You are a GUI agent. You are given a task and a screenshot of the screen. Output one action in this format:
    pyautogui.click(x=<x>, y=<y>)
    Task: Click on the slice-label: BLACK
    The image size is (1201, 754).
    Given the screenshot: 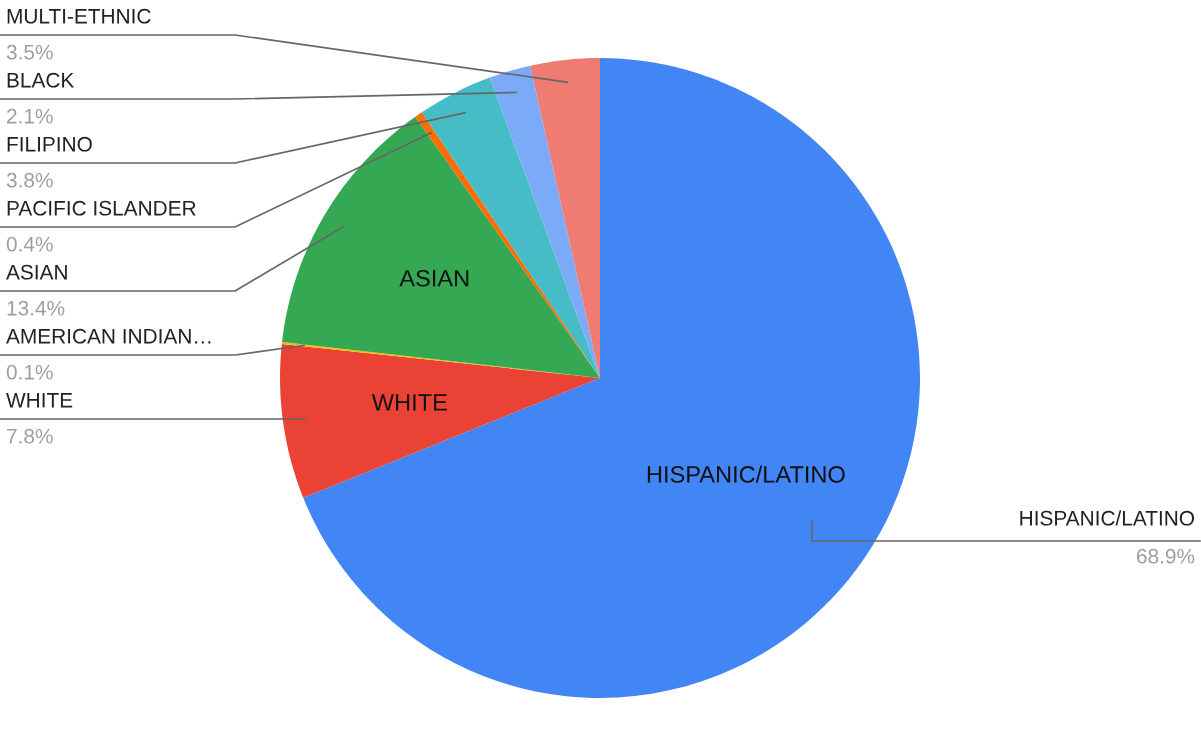 What is the action you would take?
    pyautogui.click(x=41, y=80)
    